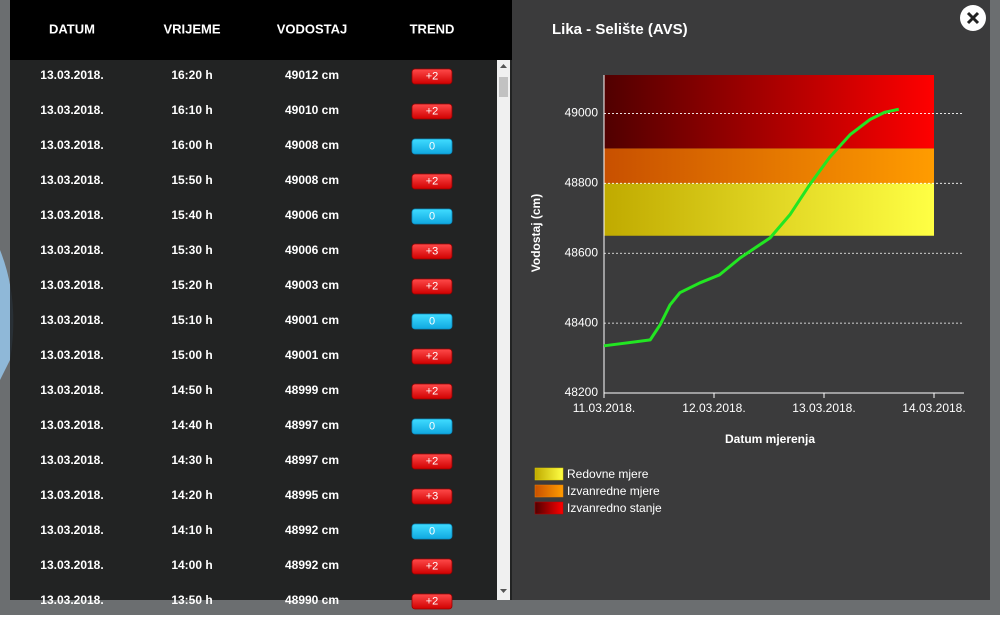 This screenshot has height=620, width=1000. I want to click on table-cell: 49012 cm, so click(312, 75).